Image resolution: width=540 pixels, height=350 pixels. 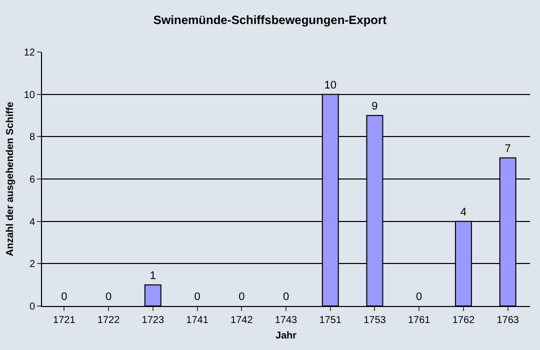 What do you see at coordinates (32, 307) in the screenshot?
I see `y-tick-label: 0` at bounding box center [32, 307].